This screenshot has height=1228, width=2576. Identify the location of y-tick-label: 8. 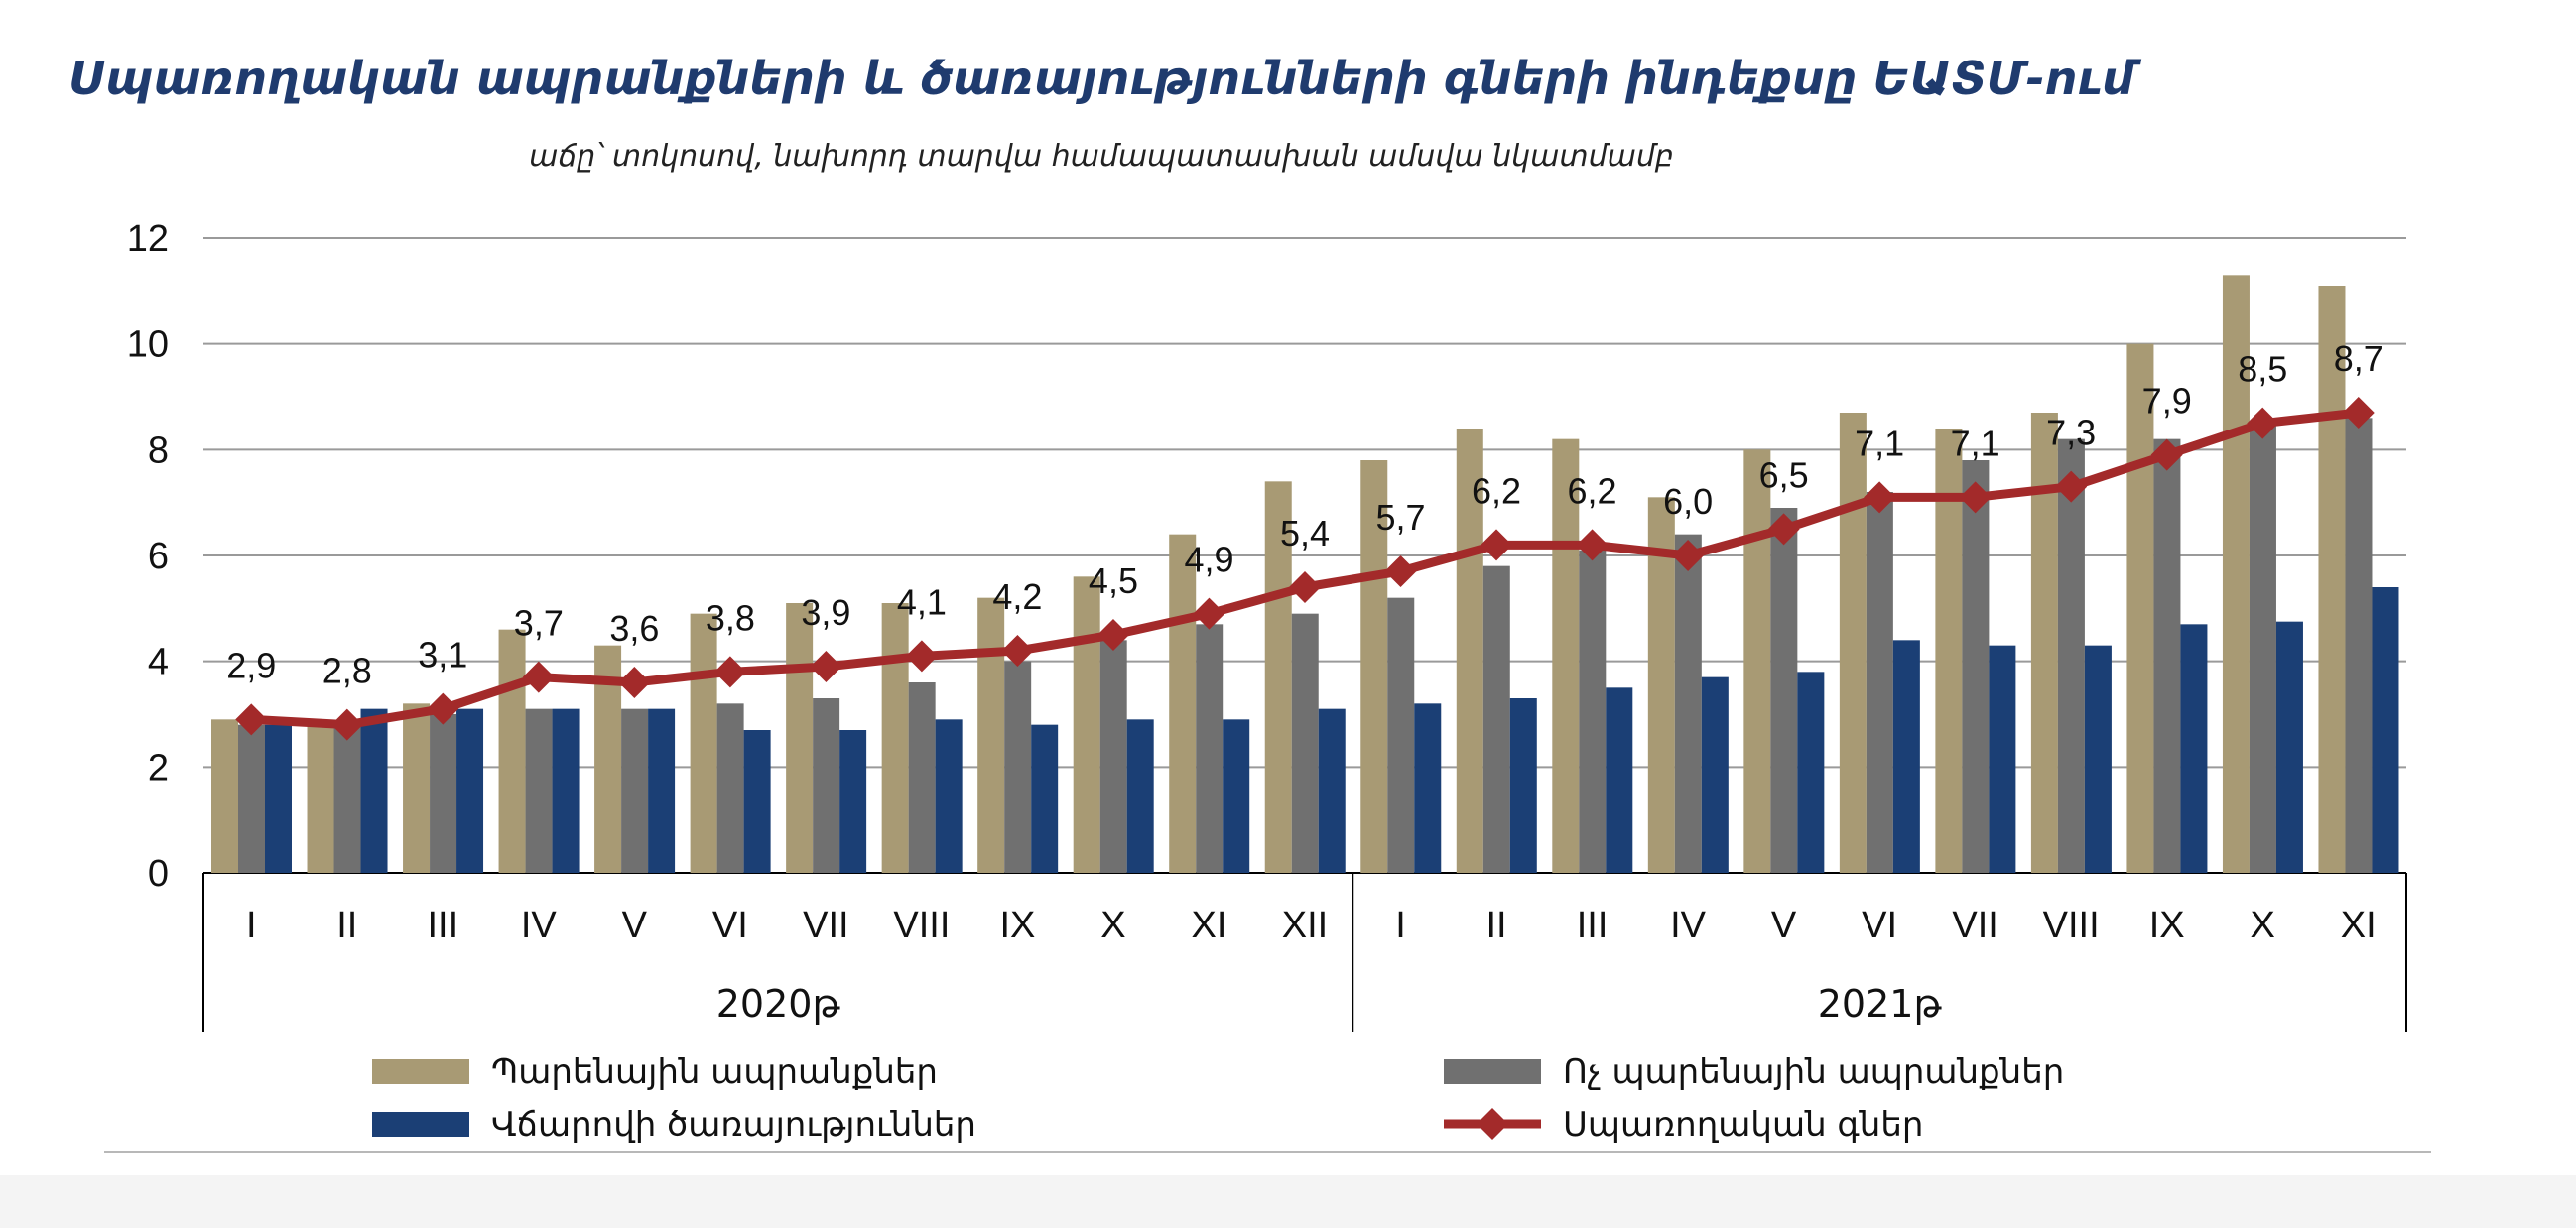
(159, 450).